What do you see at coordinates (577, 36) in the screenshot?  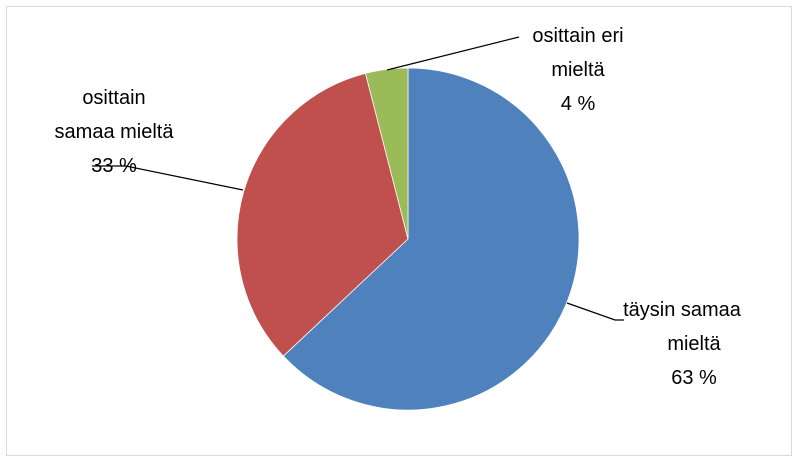 I see `slice-label-line-1: osittain eri` at bounding box center [577, 36].